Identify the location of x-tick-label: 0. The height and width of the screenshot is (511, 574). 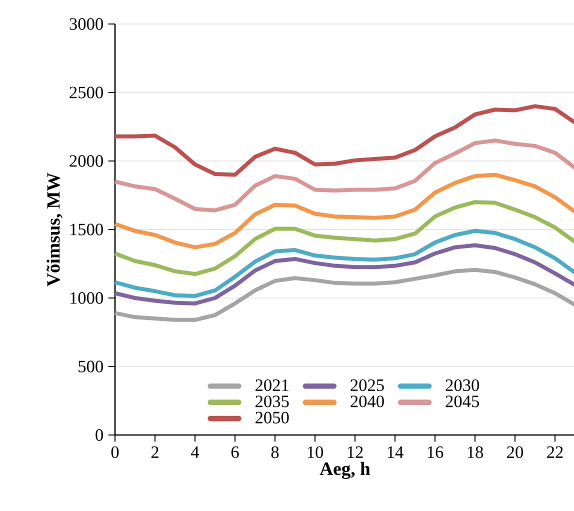
(115, 452).